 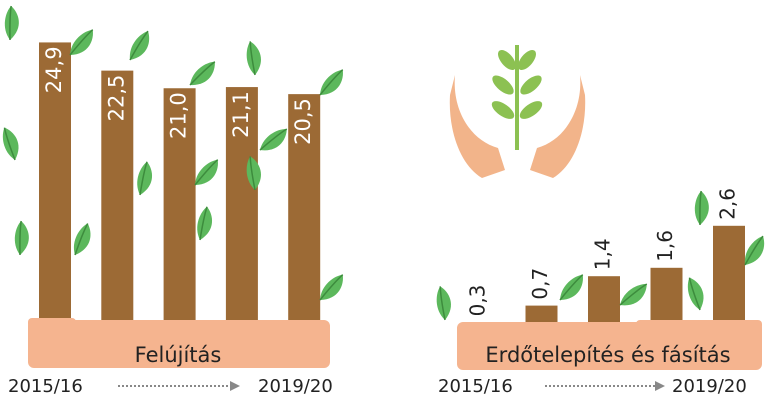 What do you see at coordinates (54, 69) in the screenshot?
I see `value-label: 24,9` at bounding box center [54, 69].